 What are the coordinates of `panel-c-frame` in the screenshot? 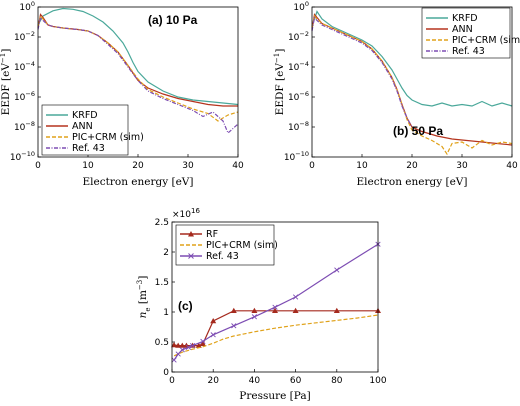 It's located at (275, 297).